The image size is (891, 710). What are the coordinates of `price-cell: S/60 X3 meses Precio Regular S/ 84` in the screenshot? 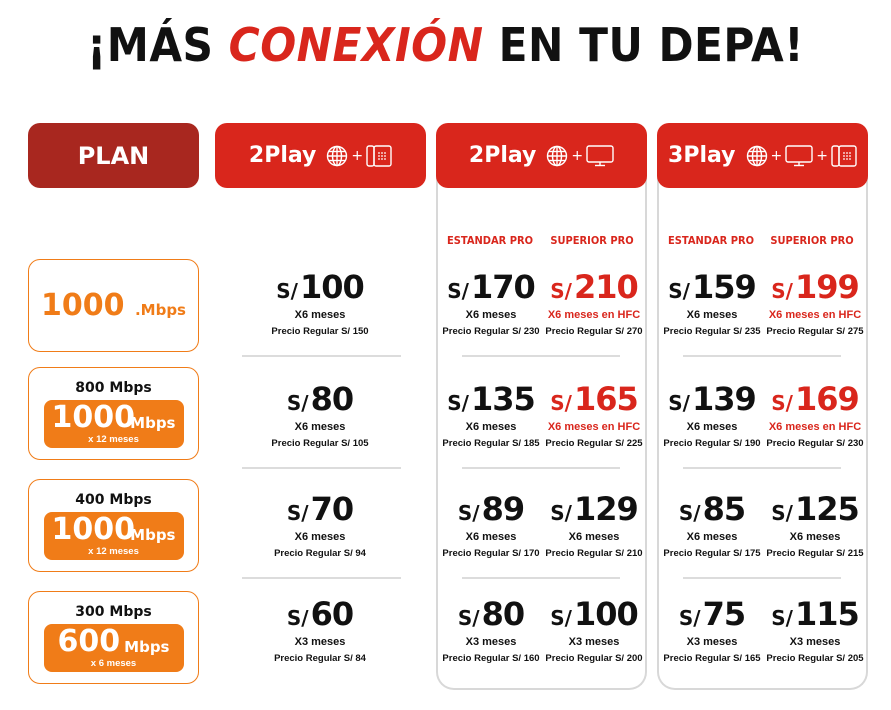 It's located at (320, 631).